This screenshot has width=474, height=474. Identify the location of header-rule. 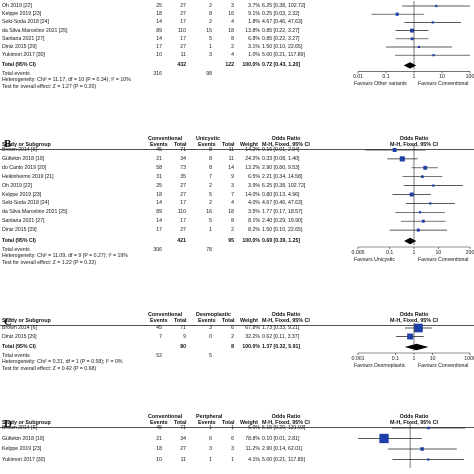
(237, 428).